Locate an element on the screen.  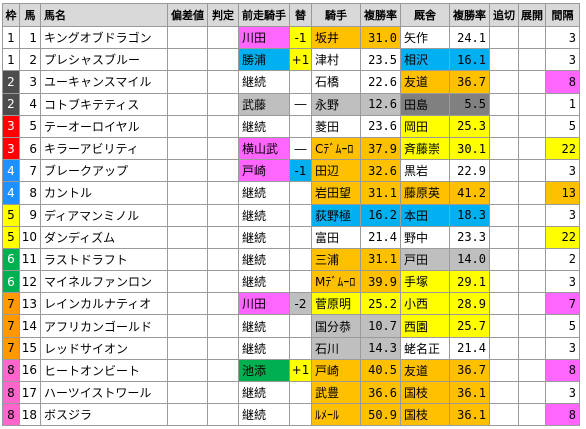
change-cell: -2 is located at coordinates (300, 304).